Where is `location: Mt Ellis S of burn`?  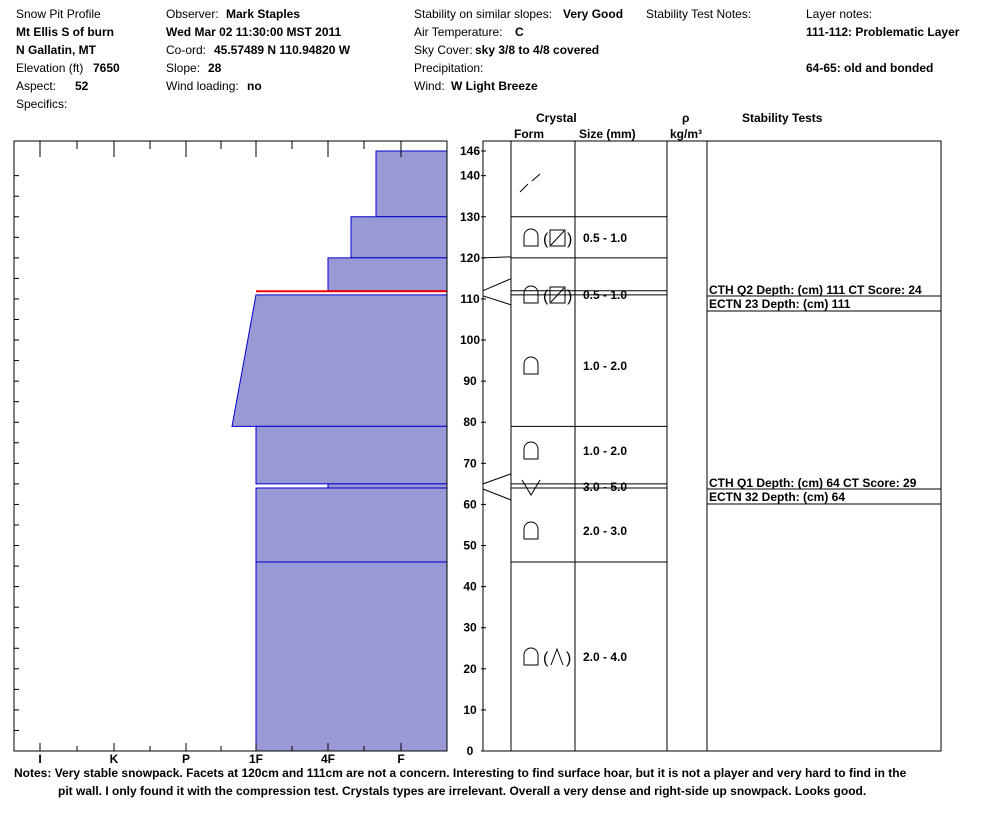 location: Mt Ellis S of burn is located at coordinates (65, 32).